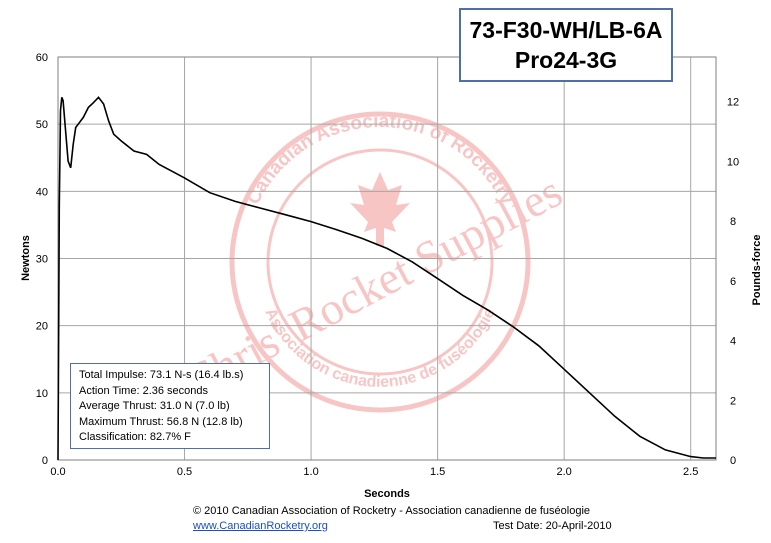 Image resolution: width=771 pixels, height=543 pixels. I want to click on total-impulse: Total Impulse: 73.1 N-s (16.4 lb.s), so click(161, 375).